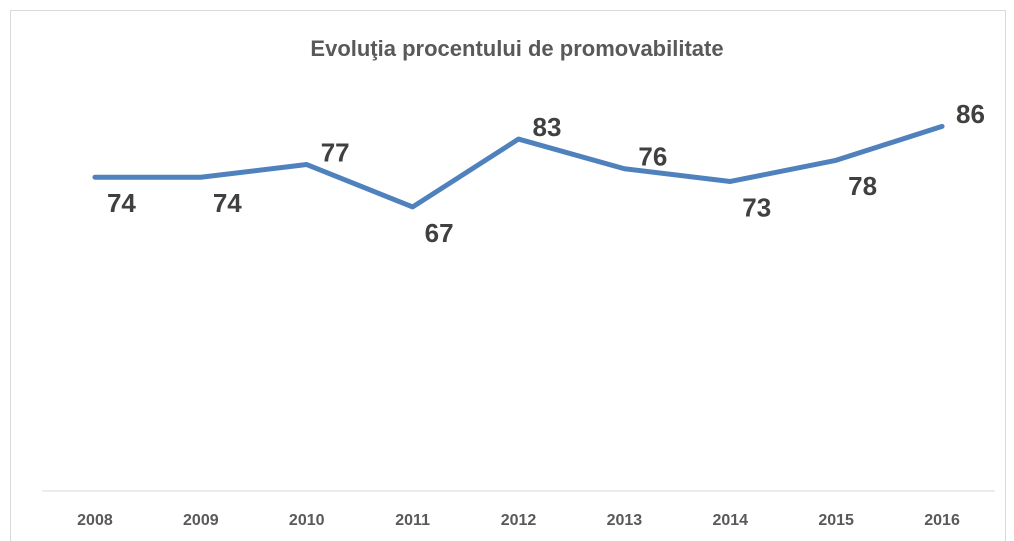 The height and width of the screenshot is (541, 1014). I want to click on x-tick-label: 2014, so click(730, 520).